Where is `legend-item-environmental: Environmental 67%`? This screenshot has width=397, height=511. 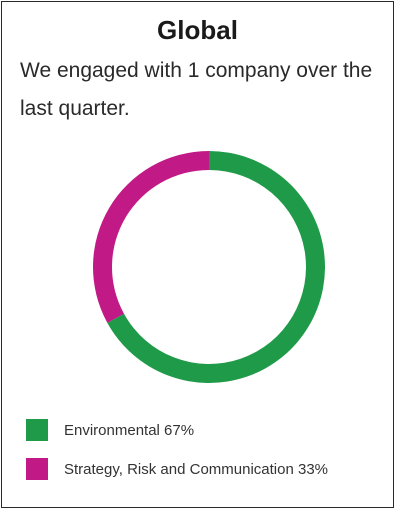
legend-item-environmental: Environmental 67% is located at coordinates (206, 430).